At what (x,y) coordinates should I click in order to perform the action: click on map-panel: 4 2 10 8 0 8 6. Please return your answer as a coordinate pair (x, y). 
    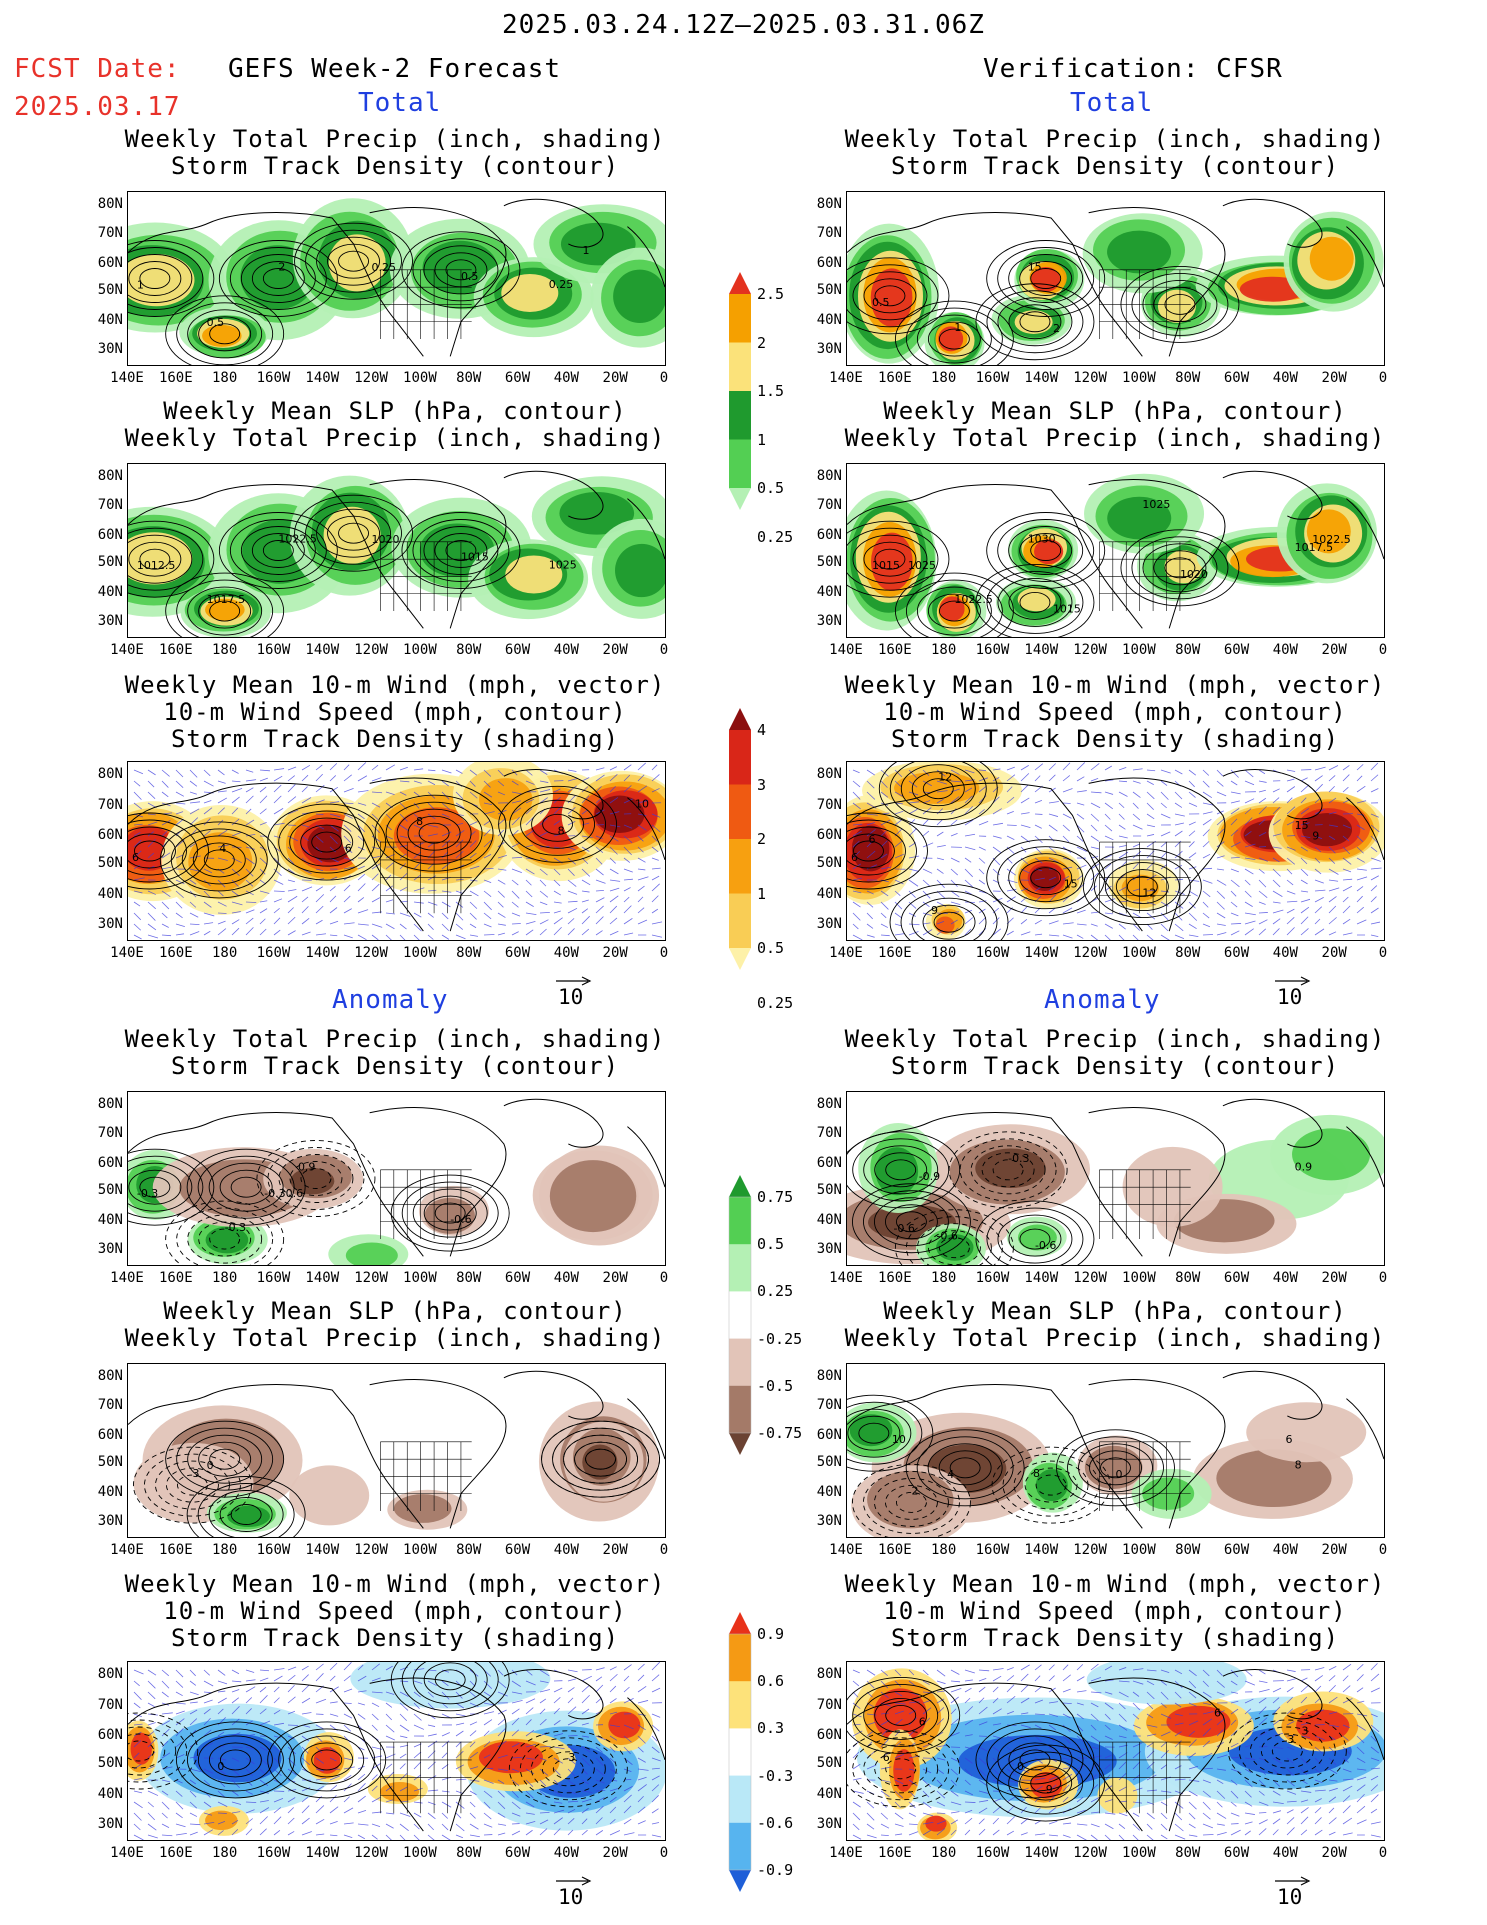
    Looking at the image, I should click on (1115, 1450).